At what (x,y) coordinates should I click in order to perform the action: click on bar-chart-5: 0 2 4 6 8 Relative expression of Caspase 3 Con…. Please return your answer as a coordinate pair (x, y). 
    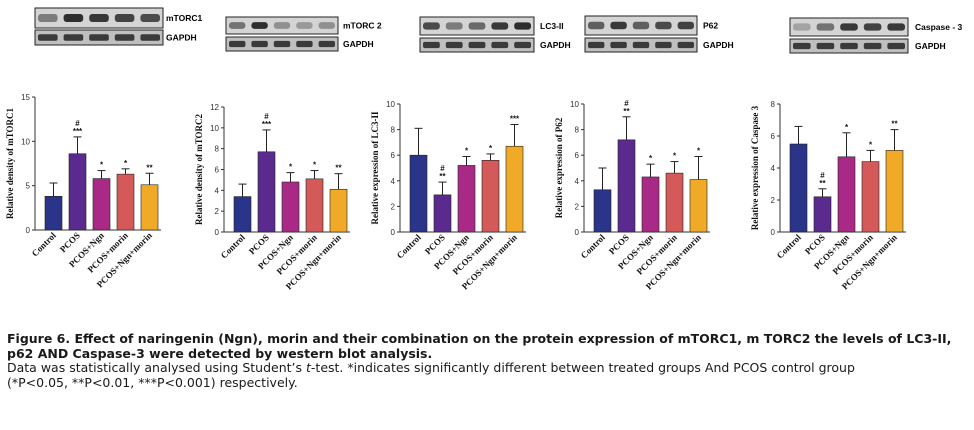
    Looking at the image, I should click on (828, 196).